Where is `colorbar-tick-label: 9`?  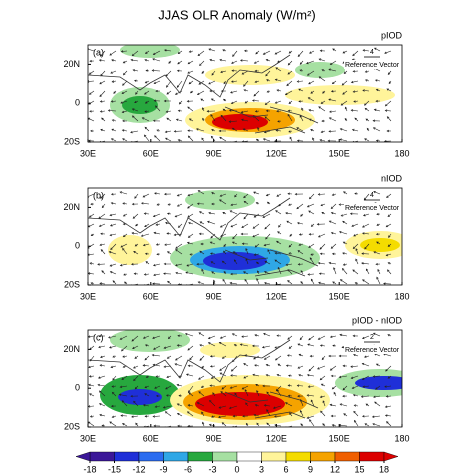 colorbar-tick-label: 9 is located at coordinates (310, 469).